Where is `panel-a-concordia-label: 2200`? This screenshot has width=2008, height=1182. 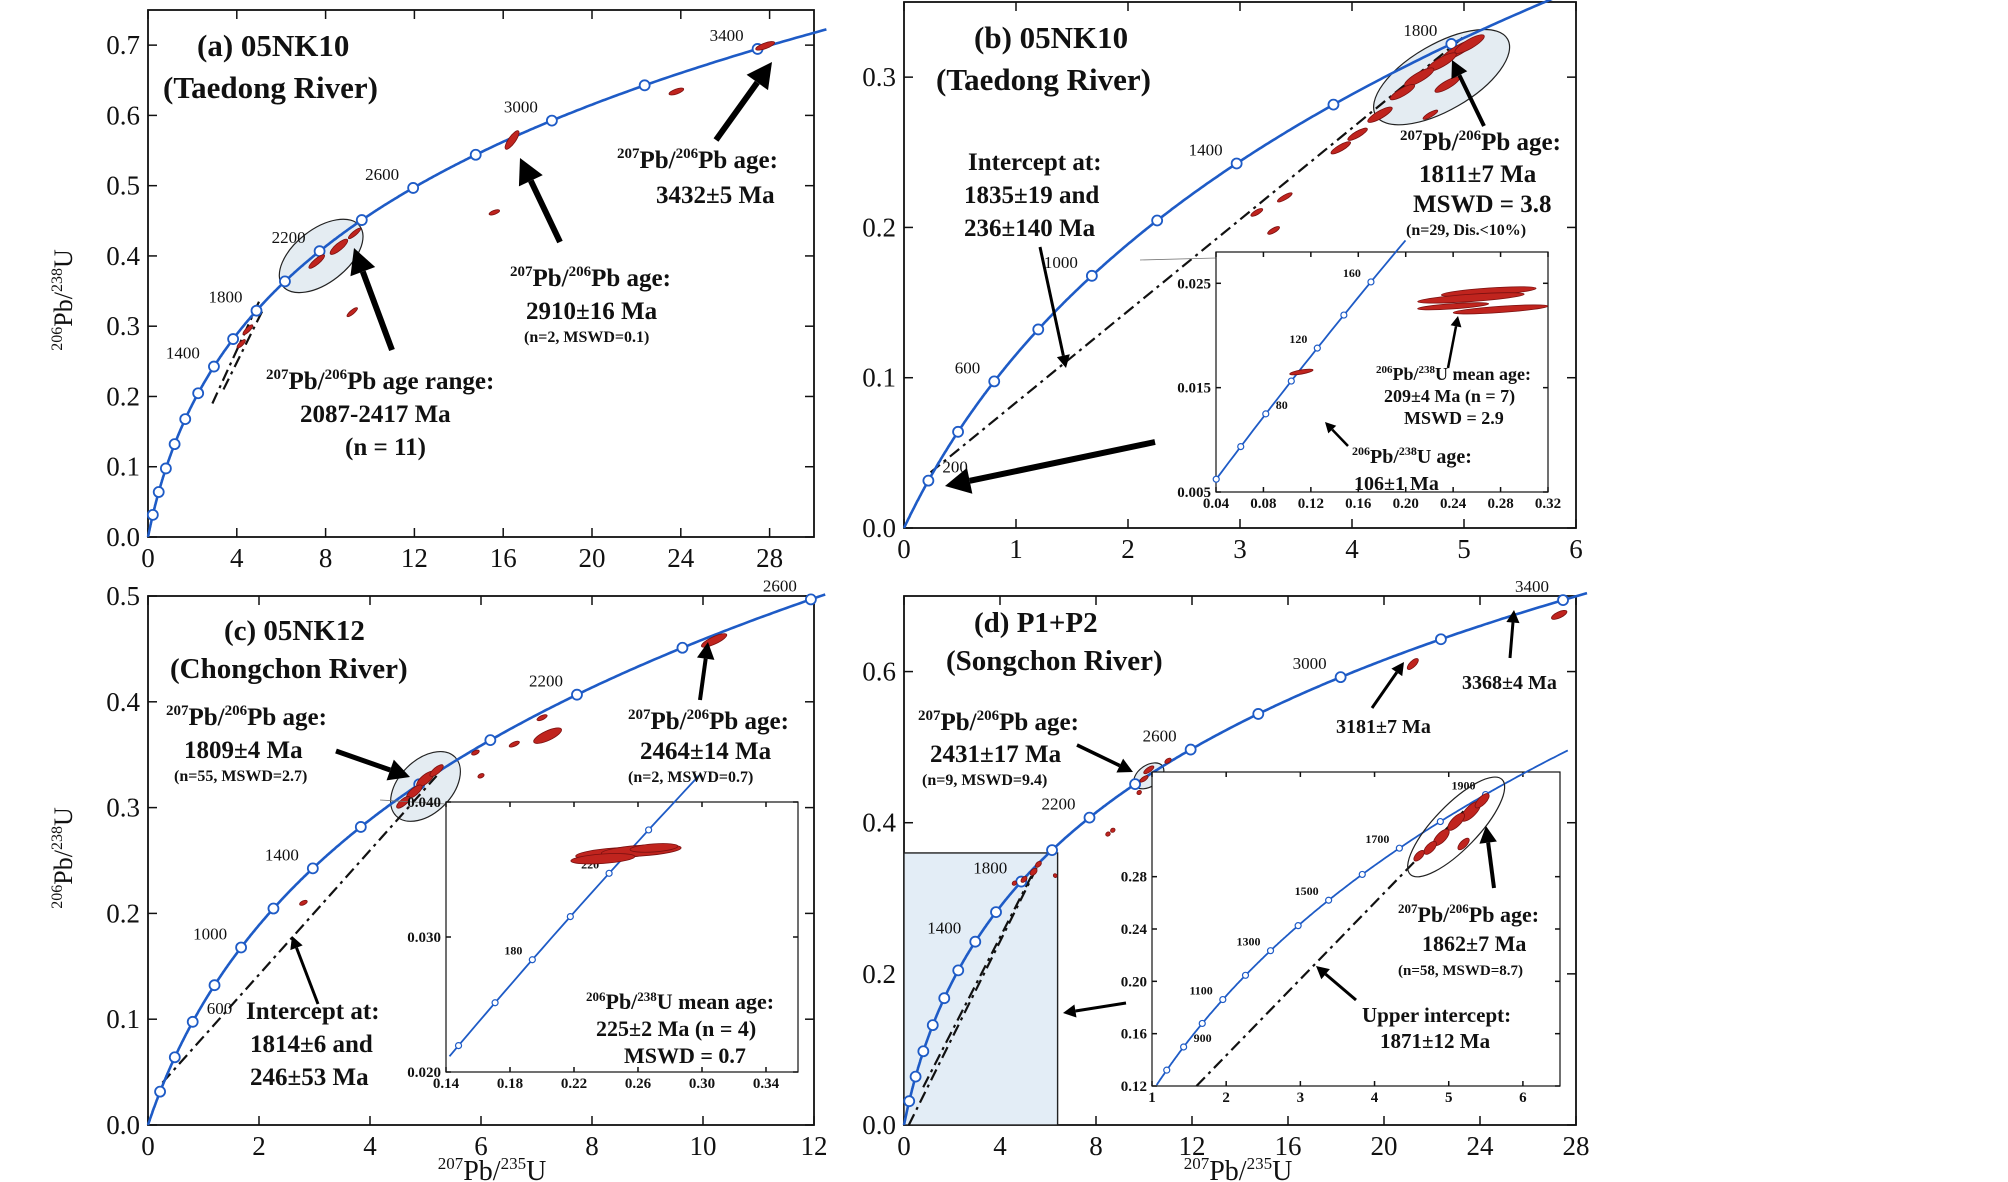 panel-a-concordia-label: 2200 is located at coordinates (289, 237).